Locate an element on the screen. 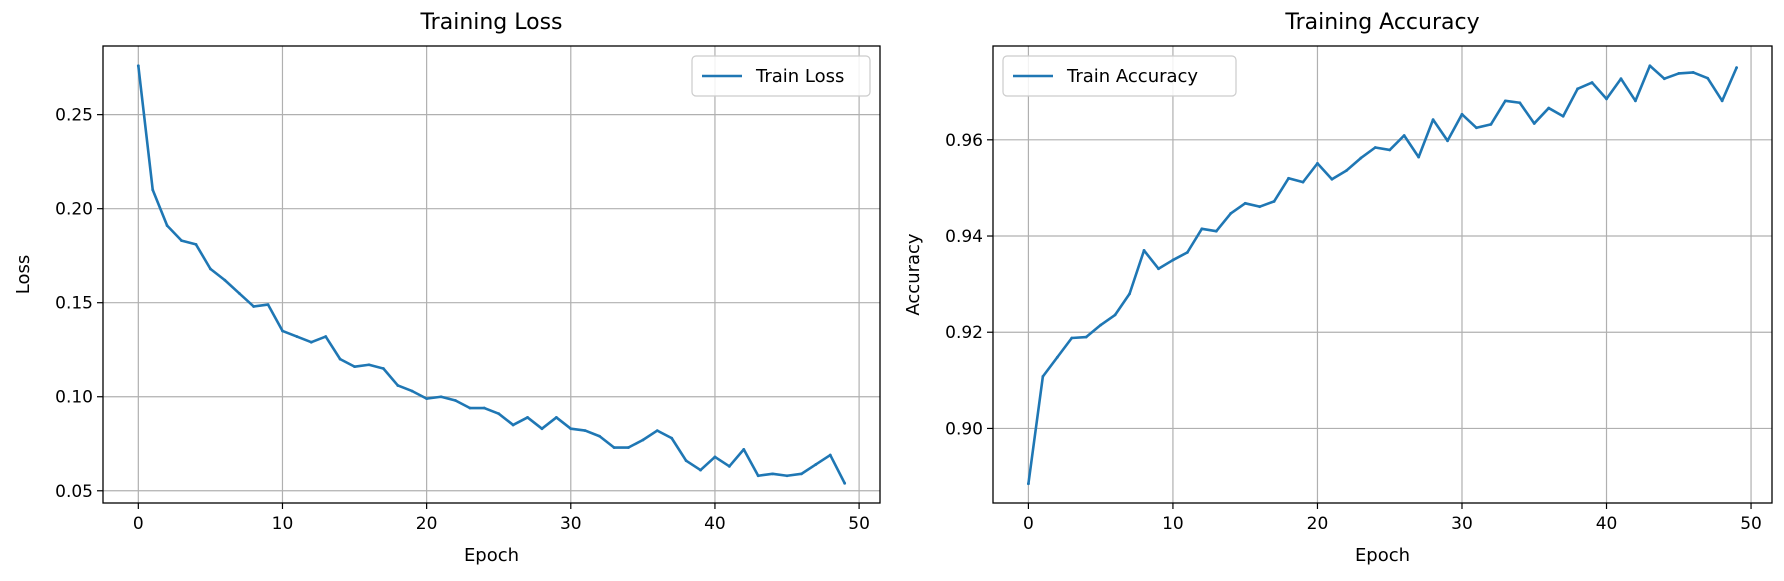 This screenshot has height=581, width=1784. y-tick-label: 0.90 is located at coordinates (964, 429).